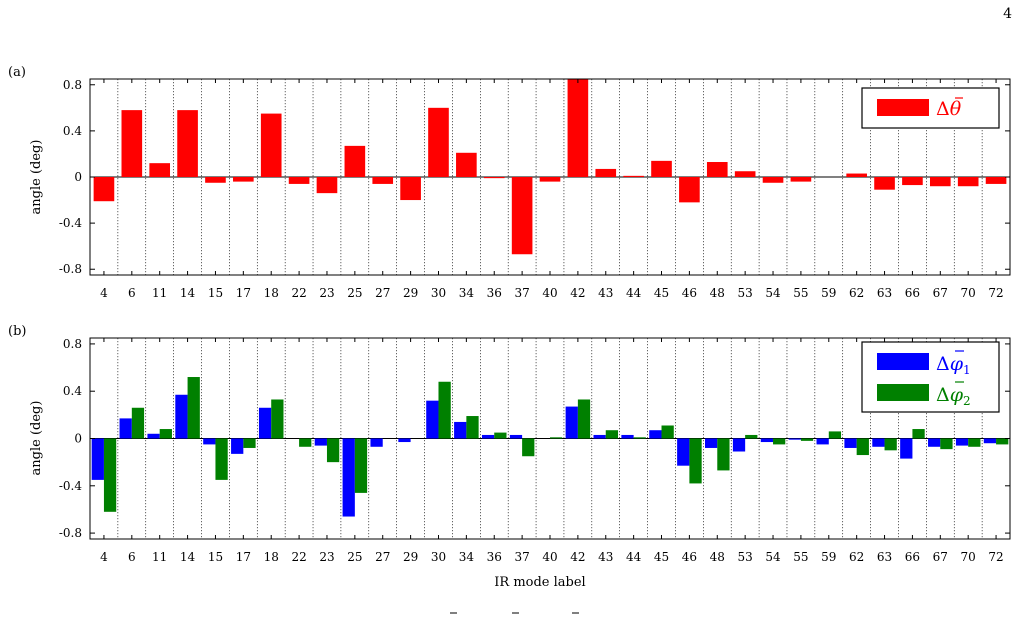  I want to click on x-tick-label: 36, so click(494, 293).